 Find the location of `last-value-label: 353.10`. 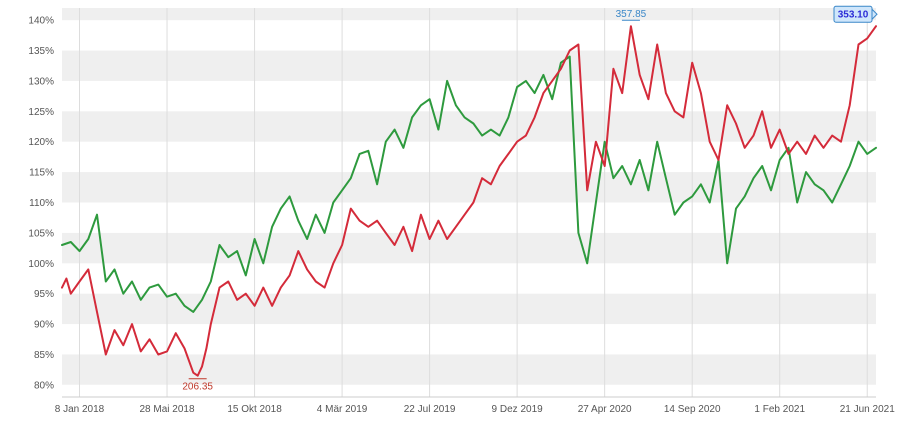

last-value-label: 353.10 is located at coordinates (853, 15).